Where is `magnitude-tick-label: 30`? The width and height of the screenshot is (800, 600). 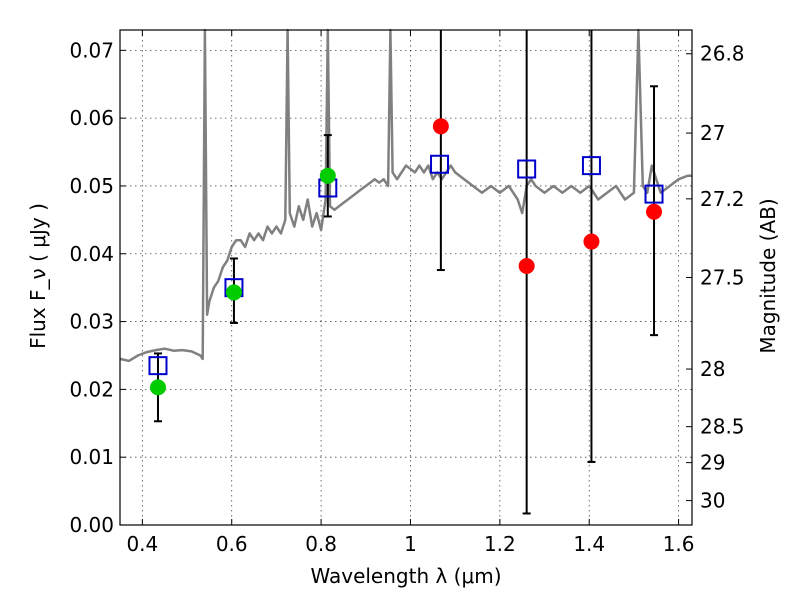
magnitude-tick-label: 30 is located at coordinates (712, 501).